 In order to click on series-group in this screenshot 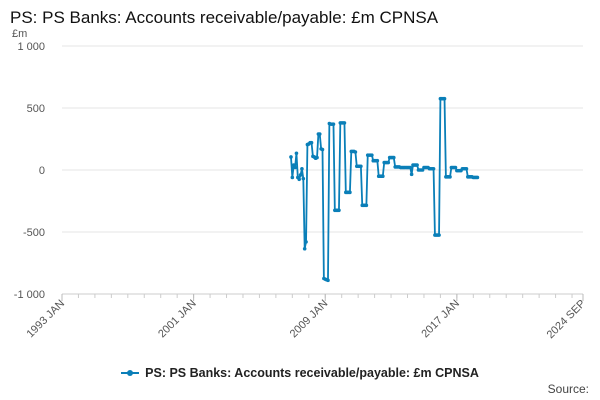, I will do `click(384, 189)`.